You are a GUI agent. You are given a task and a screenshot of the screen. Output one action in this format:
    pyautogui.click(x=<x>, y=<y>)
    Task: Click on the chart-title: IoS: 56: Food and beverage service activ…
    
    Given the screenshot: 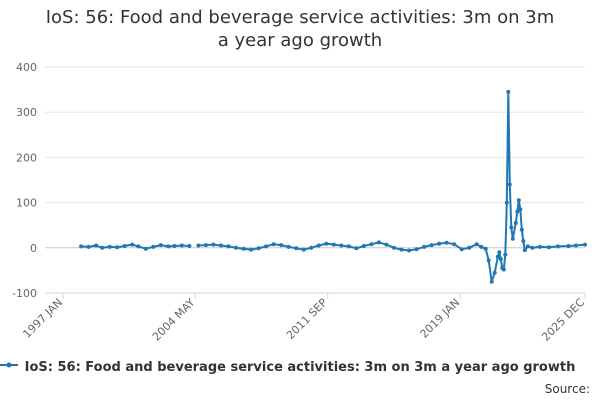 What is the action you would take?
    pyautogui.click(x=300, y=29)
    